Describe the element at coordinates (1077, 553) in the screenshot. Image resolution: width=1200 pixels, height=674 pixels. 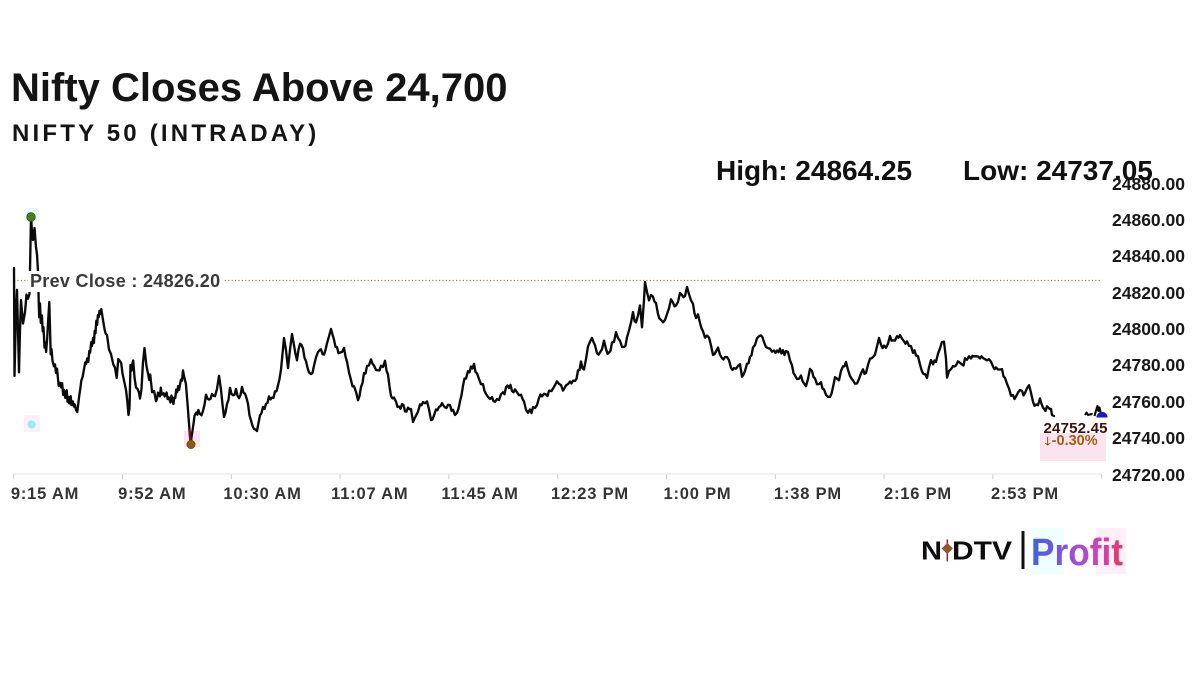
I see `svg-text: Profit` at that location.